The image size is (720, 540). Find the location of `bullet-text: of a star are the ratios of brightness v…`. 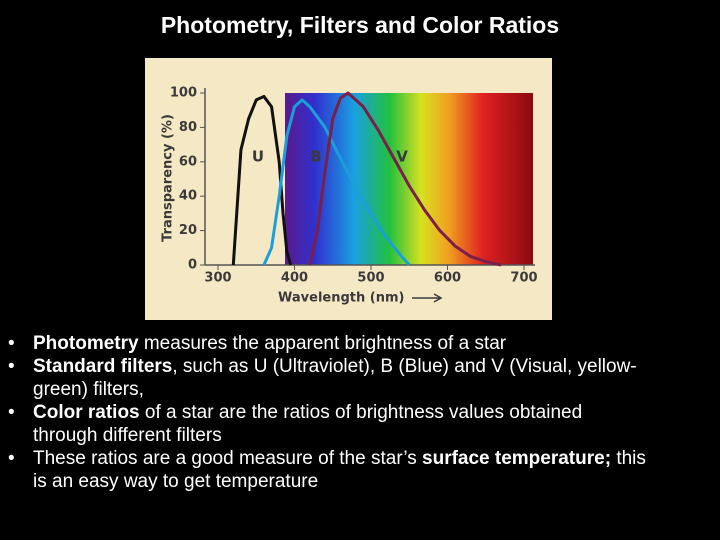

bullet-text: of a star are the ratios of brightness v… is located at coordinates (308, 424).